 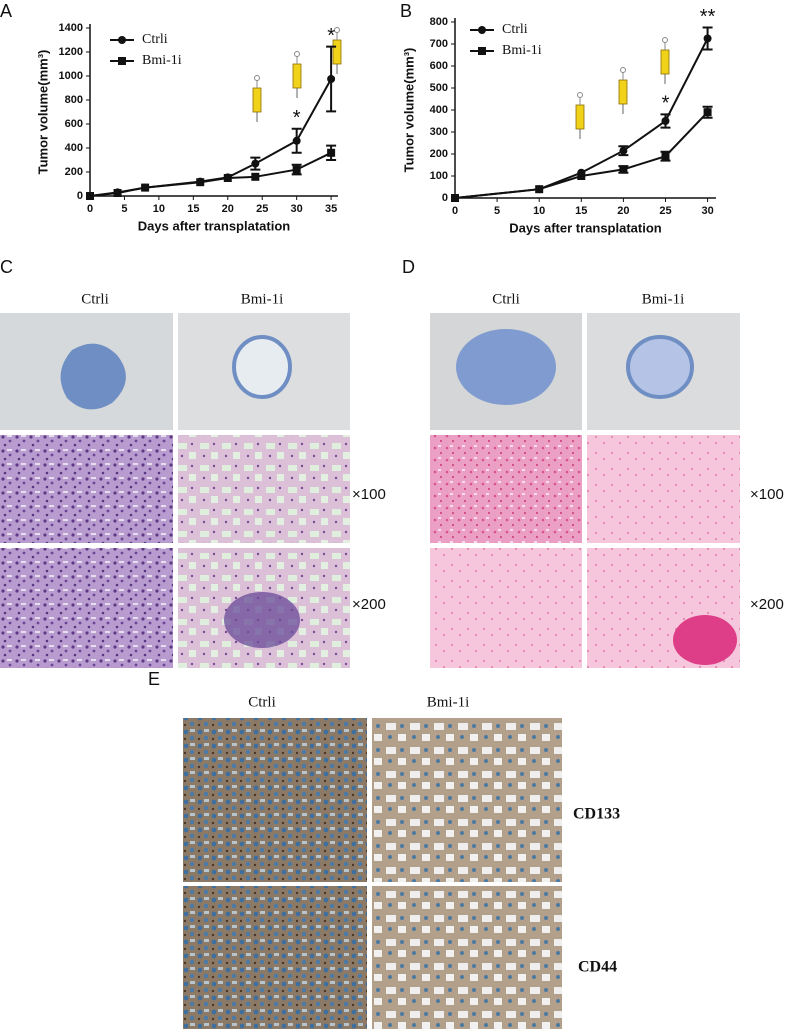 I want to click on y-tick-label: 1000, so click(x=71, y=76).